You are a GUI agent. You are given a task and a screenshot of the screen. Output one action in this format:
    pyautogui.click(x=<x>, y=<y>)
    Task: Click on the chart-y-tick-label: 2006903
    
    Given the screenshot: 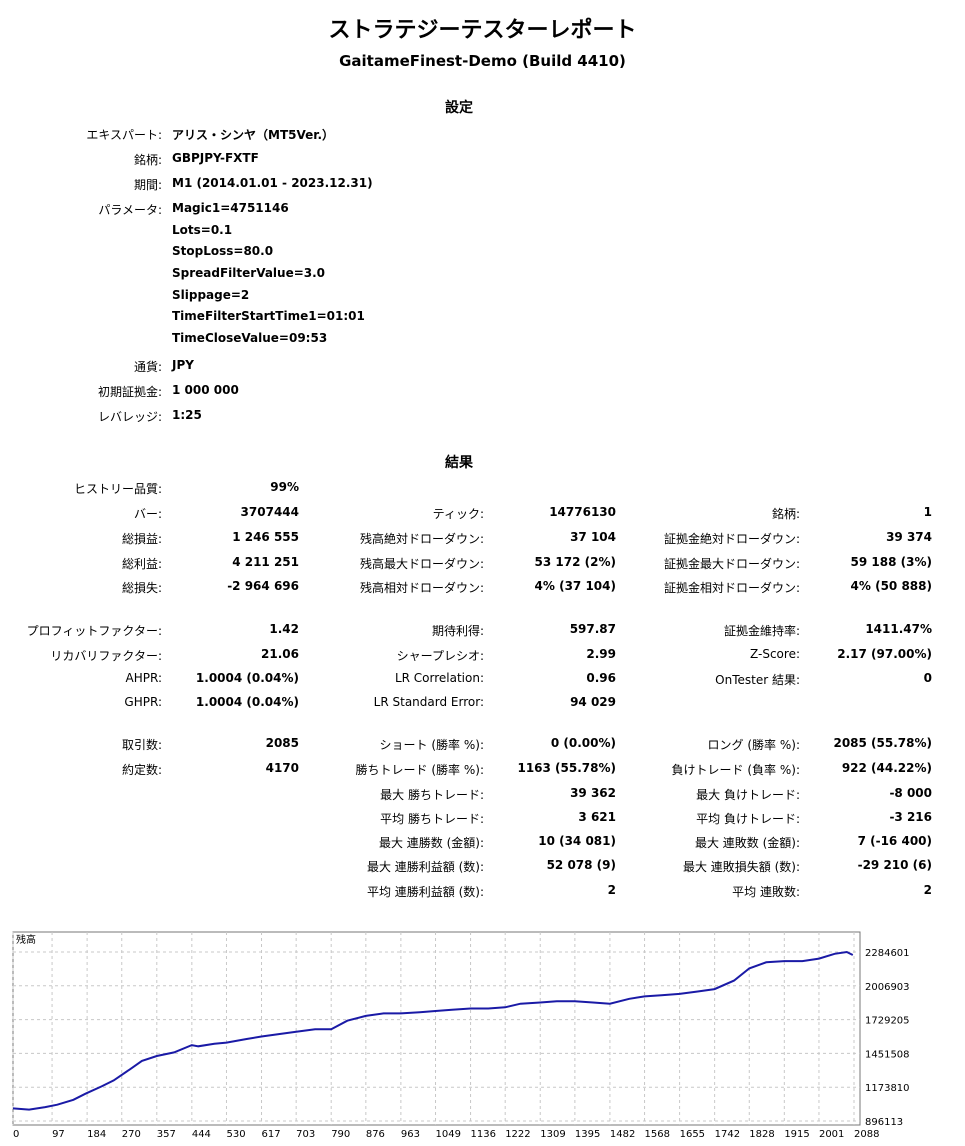 What is the action you would take?
    pyautogui.click(x=887, y=987)
    